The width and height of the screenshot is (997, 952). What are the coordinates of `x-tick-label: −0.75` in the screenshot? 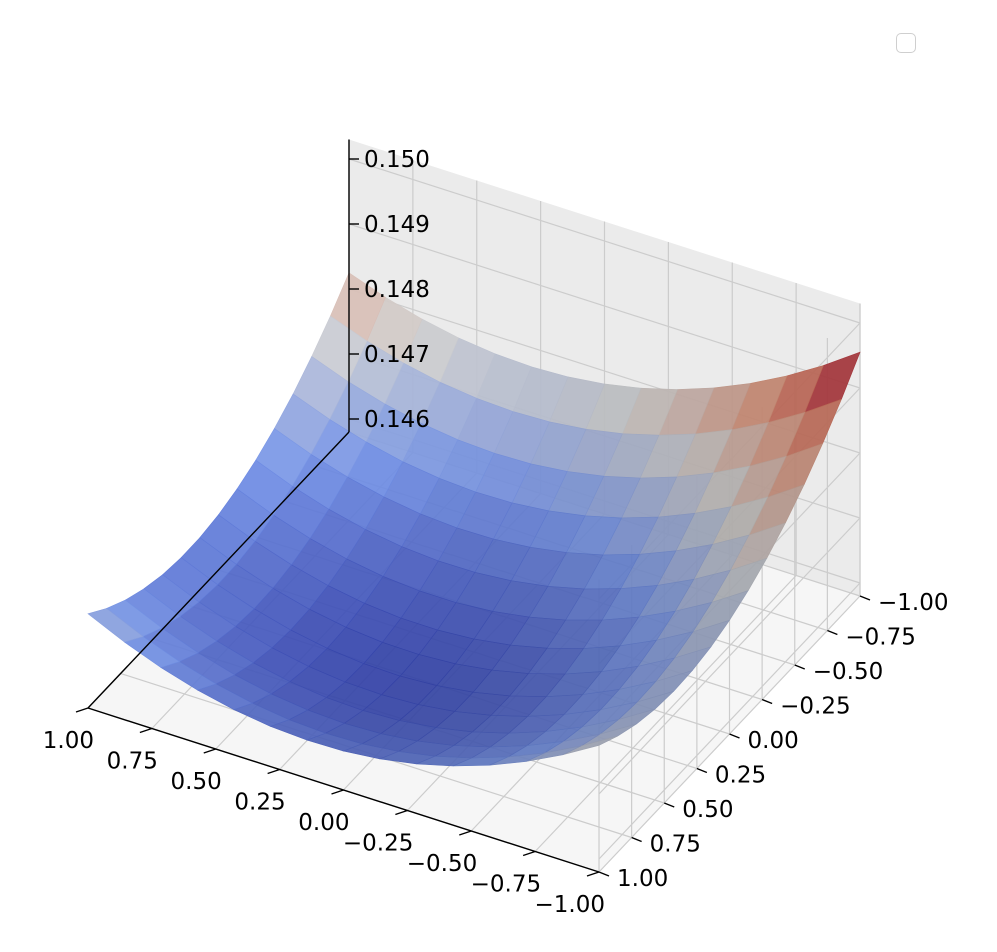 It's located at (506, 885).